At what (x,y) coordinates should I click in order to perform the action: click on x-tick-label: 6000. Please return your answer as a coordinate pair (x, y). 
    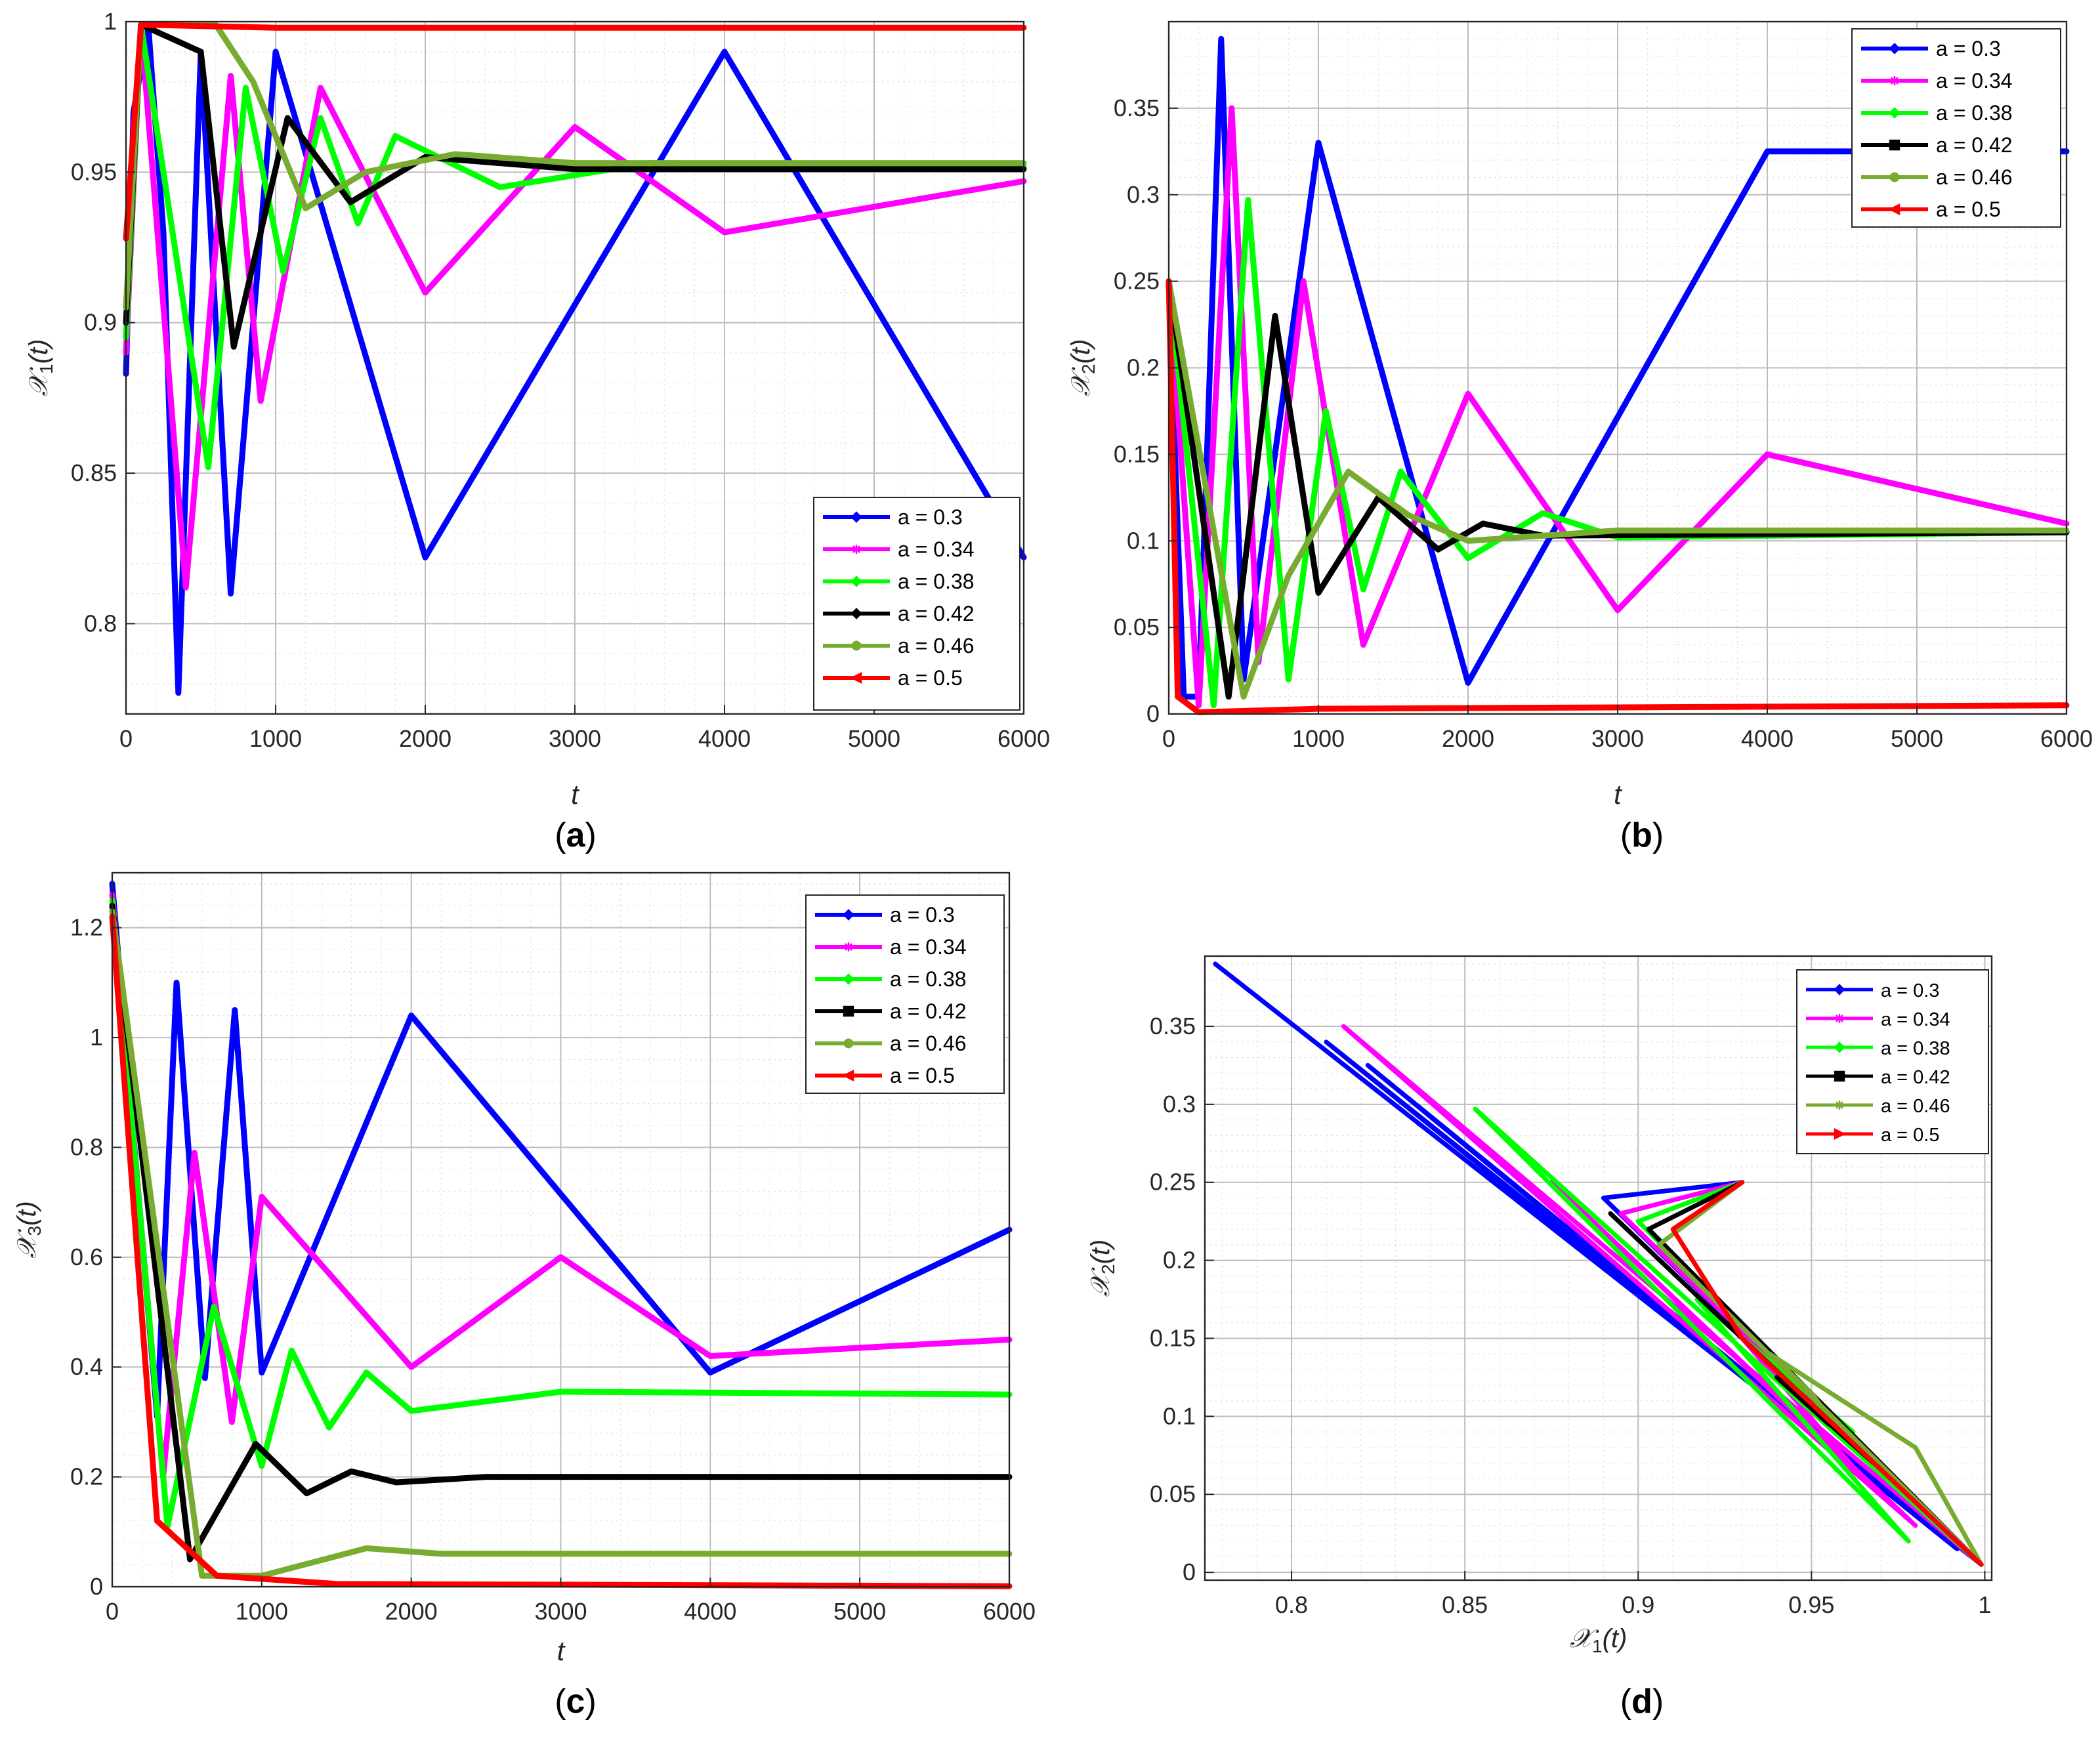
    Looking at the image, I should click on (1009, 1611).